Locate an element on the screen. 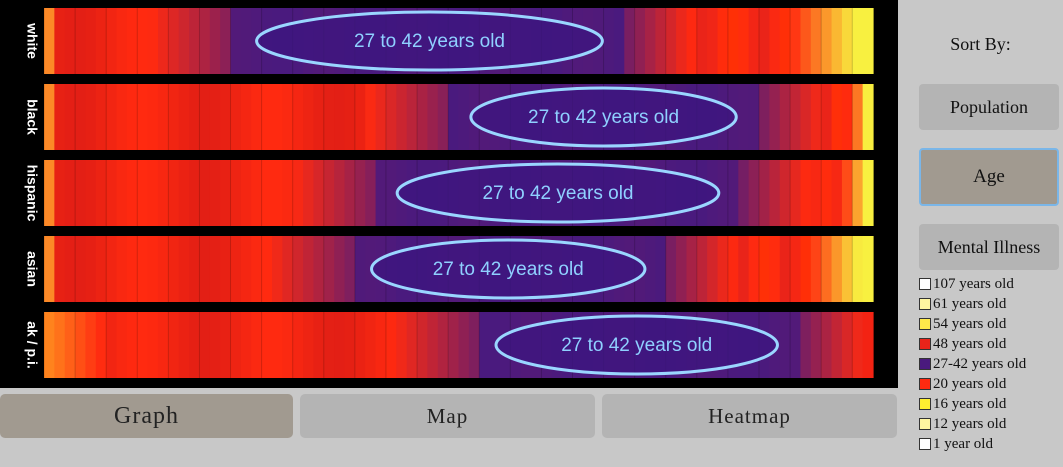 This screenshot has height=467, width=1063. sort-population-button: Population is located at coordinates (989, 107).